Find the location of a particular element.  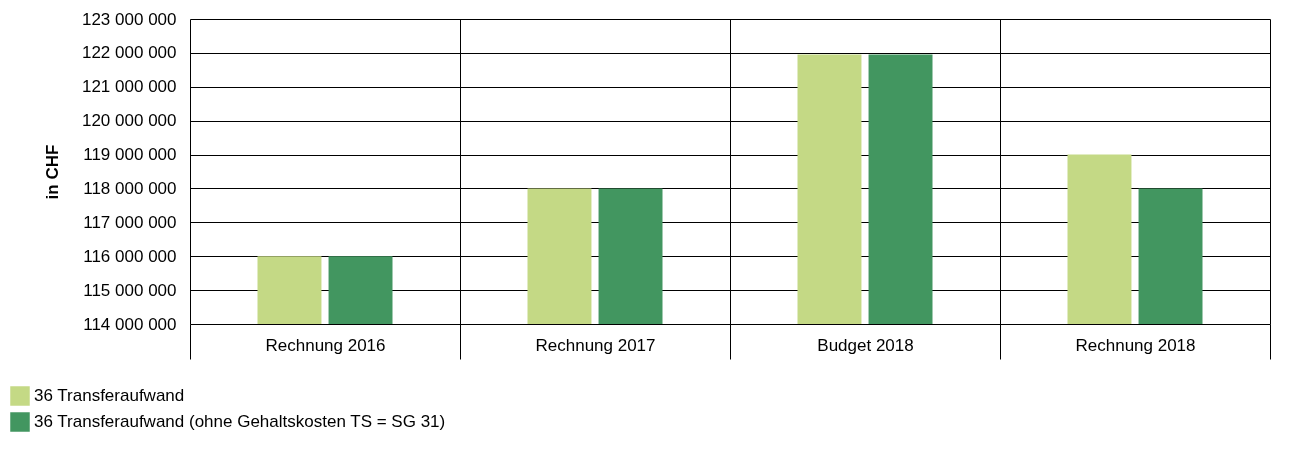

y-tick-label: 117 000 000 is located at coordinates (130, 222).